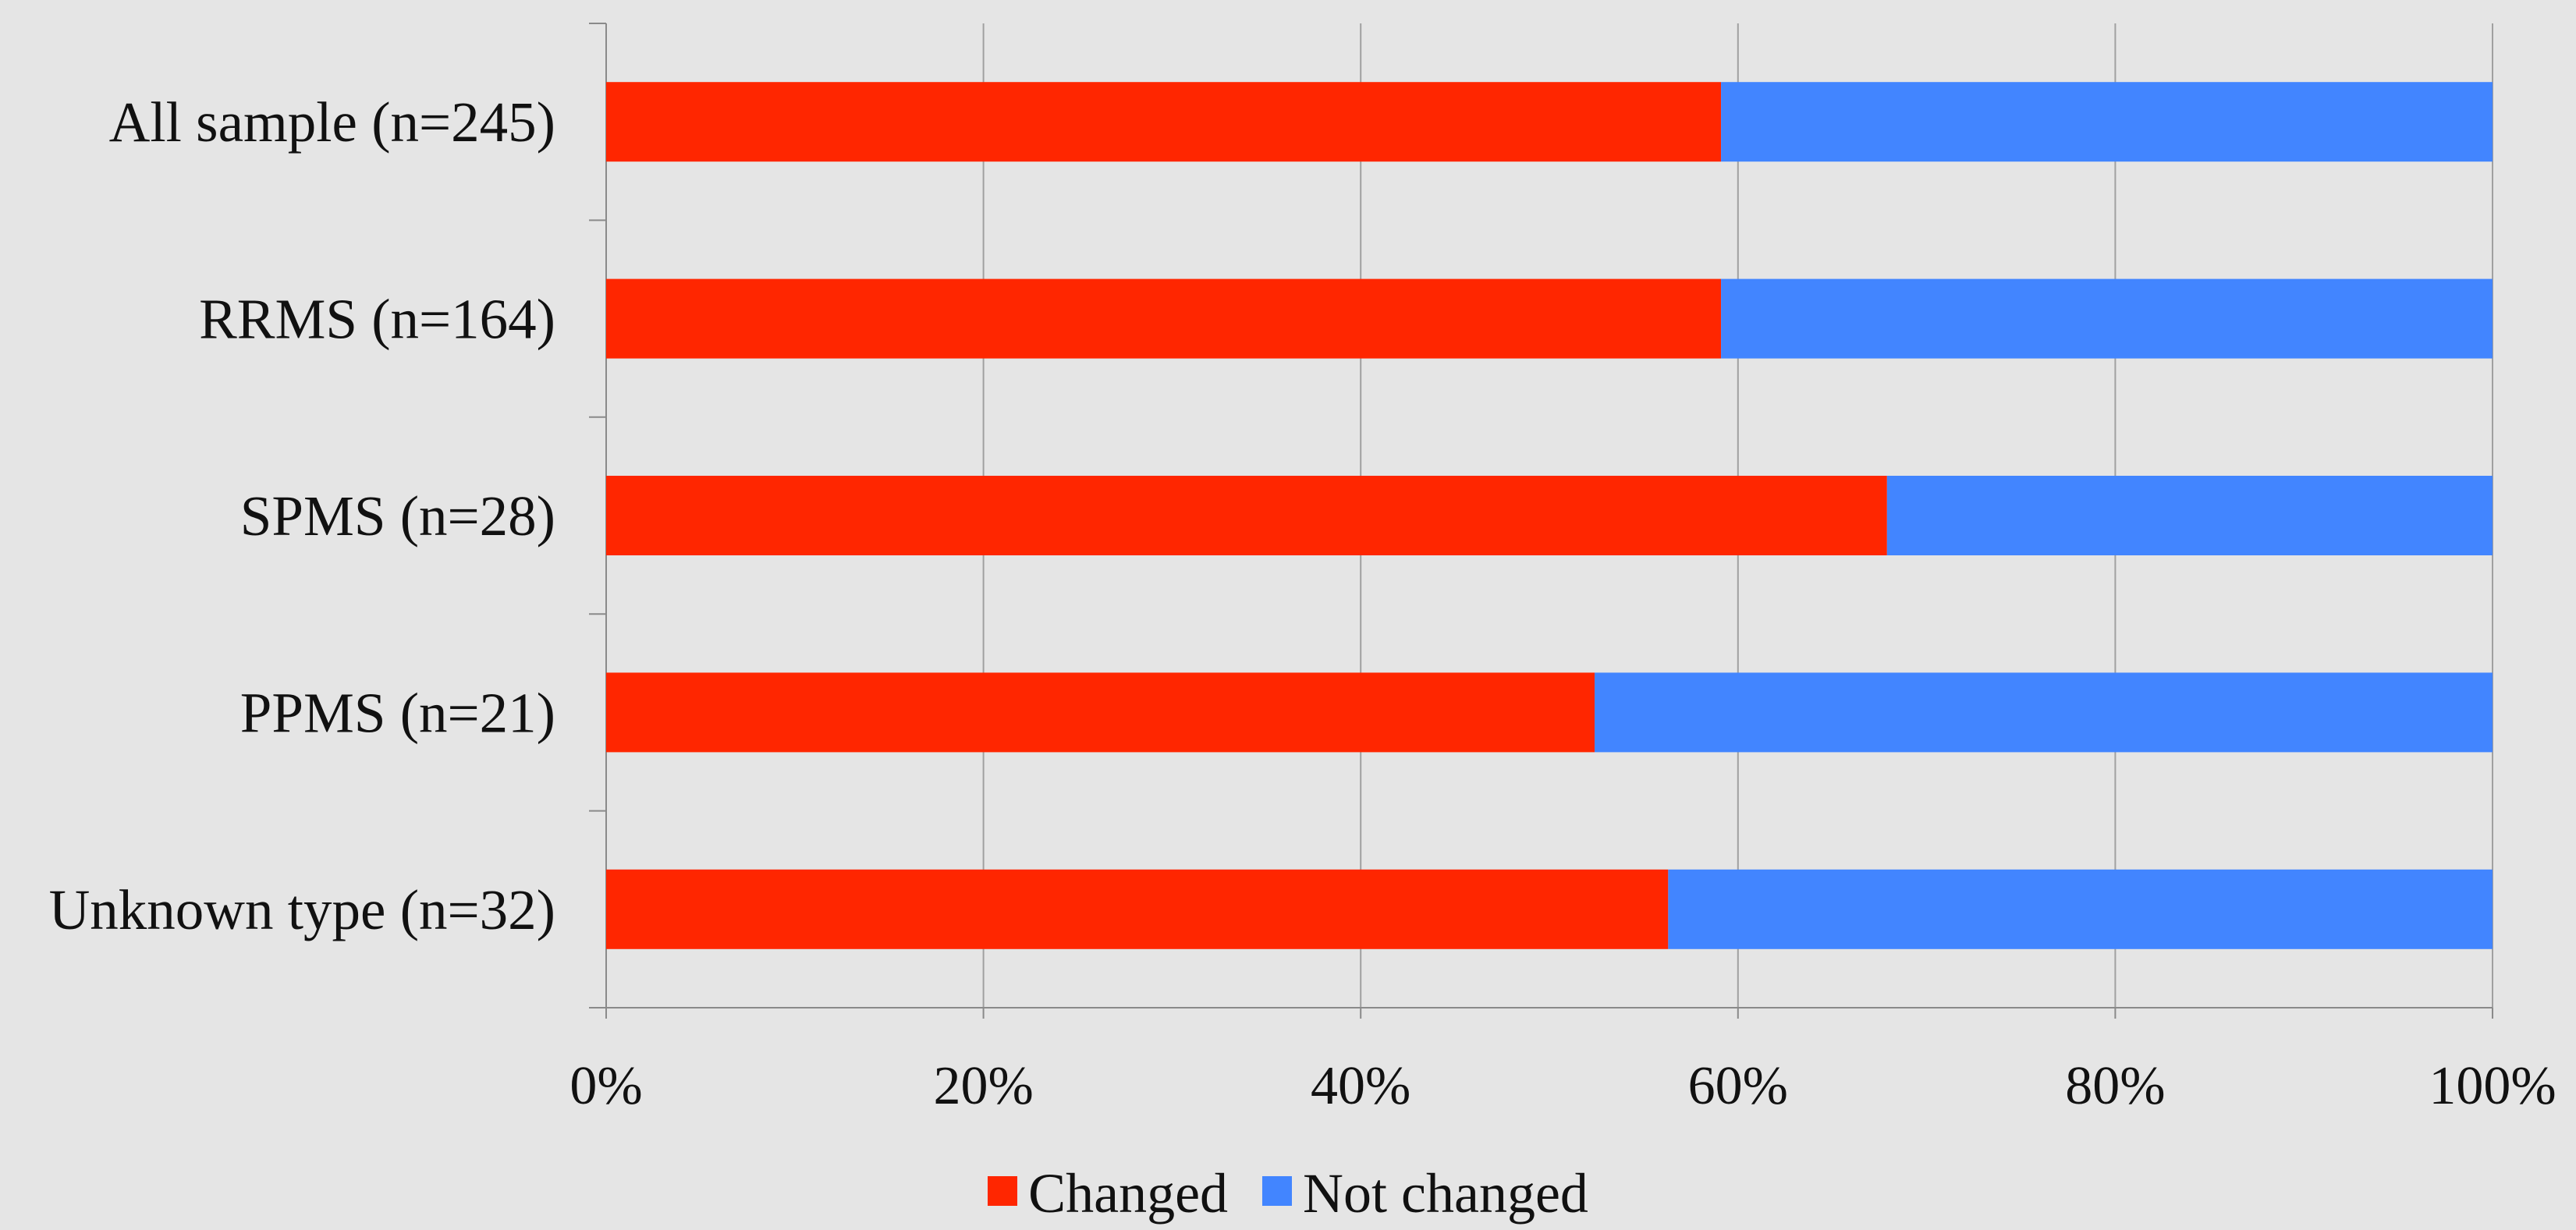 This screenshot has height=1230, width=2576. Describe the element at coordinates (983, 1086) in the screenshot. I see `x-tick-label: 20%` at that location.